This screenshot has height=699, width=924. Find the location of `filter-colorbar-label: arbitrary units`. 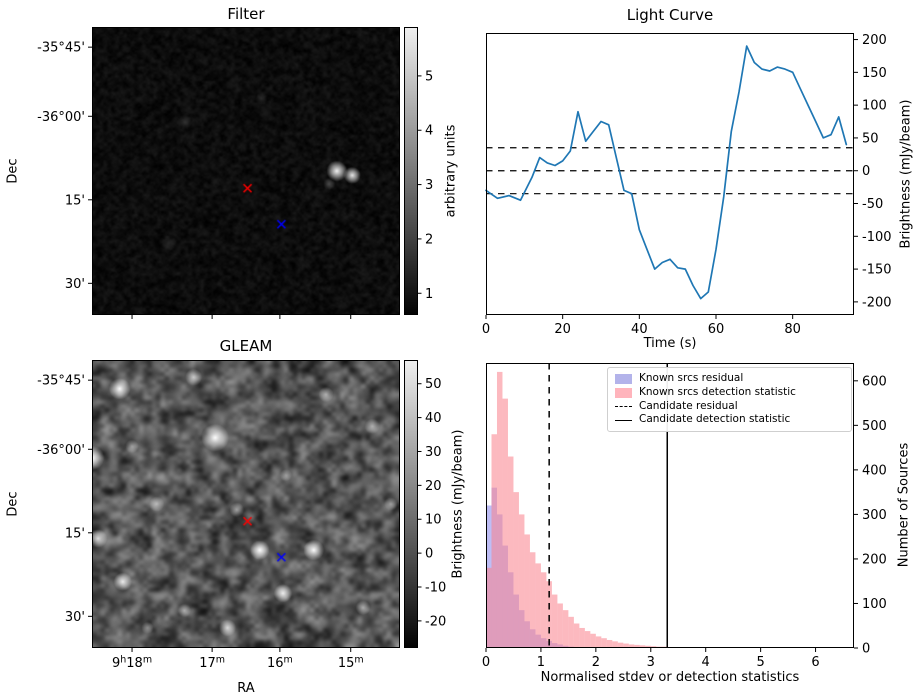

filter-colorbar-label: arbitrary units is located at coordinates (451, 171).